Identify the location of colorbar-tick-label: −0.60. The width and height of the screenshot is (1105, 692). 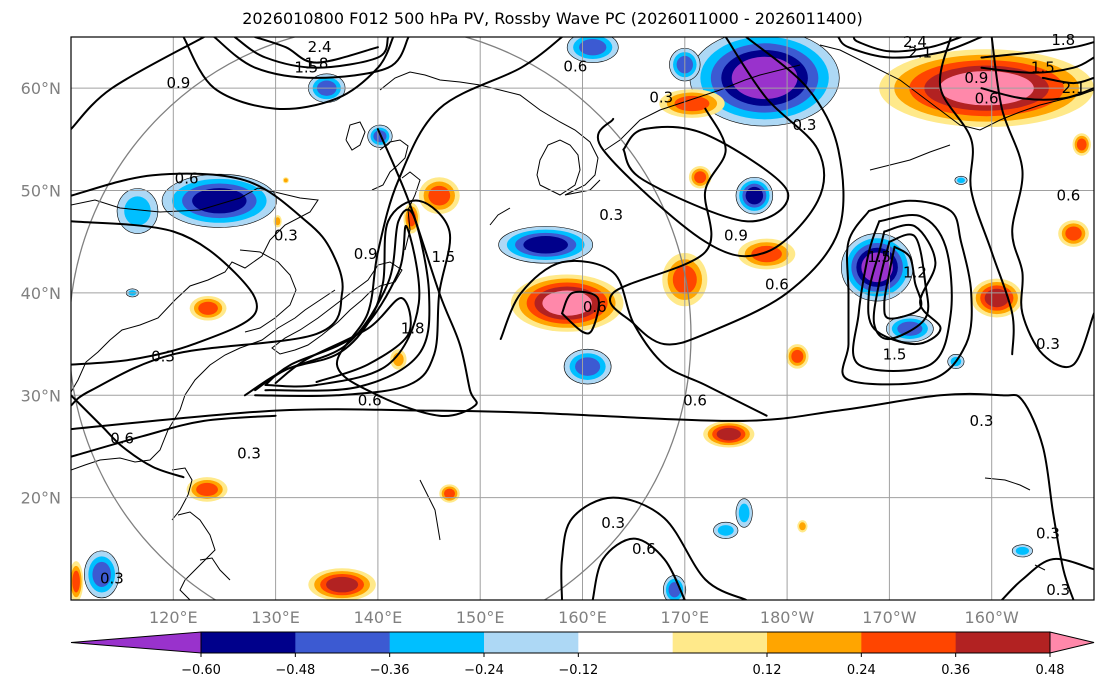
(201, 670).